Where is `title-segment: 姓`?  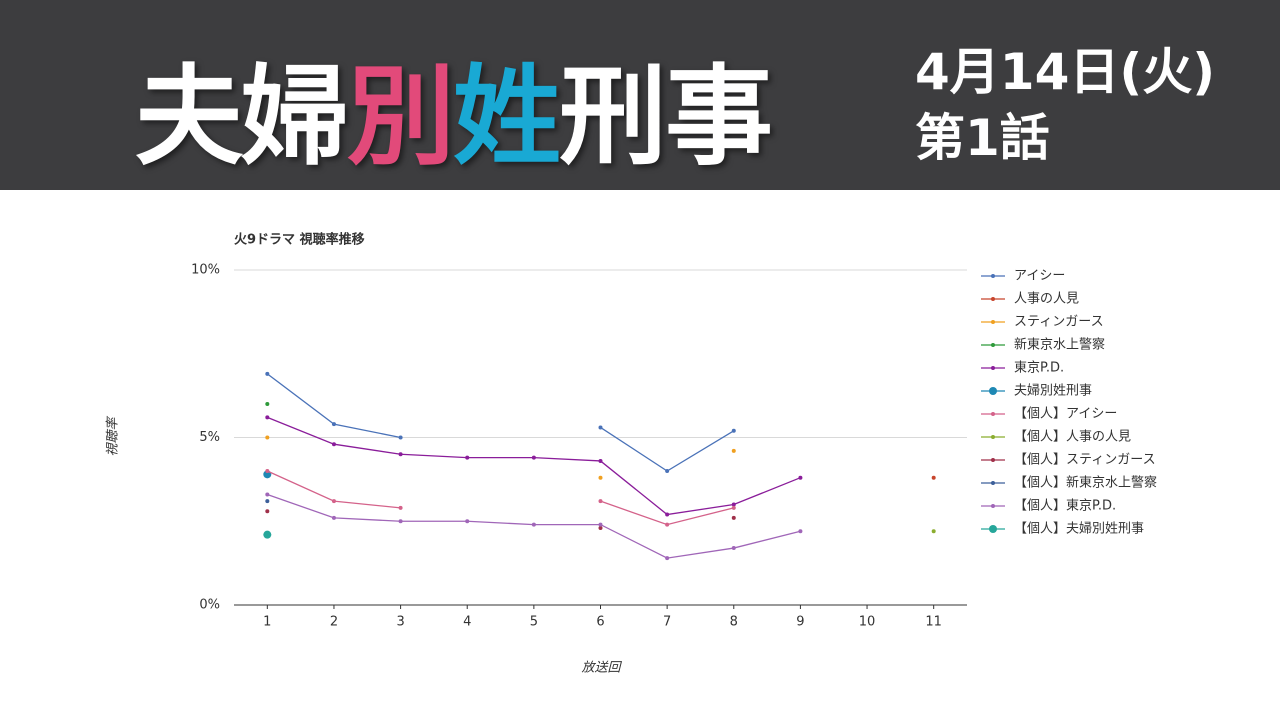
title-segment: 姓 is located at coordinates (507, 117).